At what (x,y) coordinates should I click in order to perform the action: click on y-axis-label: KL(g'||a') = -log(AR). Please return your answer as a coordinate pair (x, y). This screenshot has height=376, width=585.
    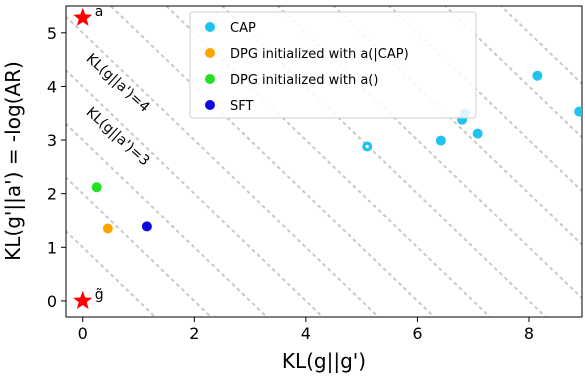
    Looking at the image, I should click on (13, 161).